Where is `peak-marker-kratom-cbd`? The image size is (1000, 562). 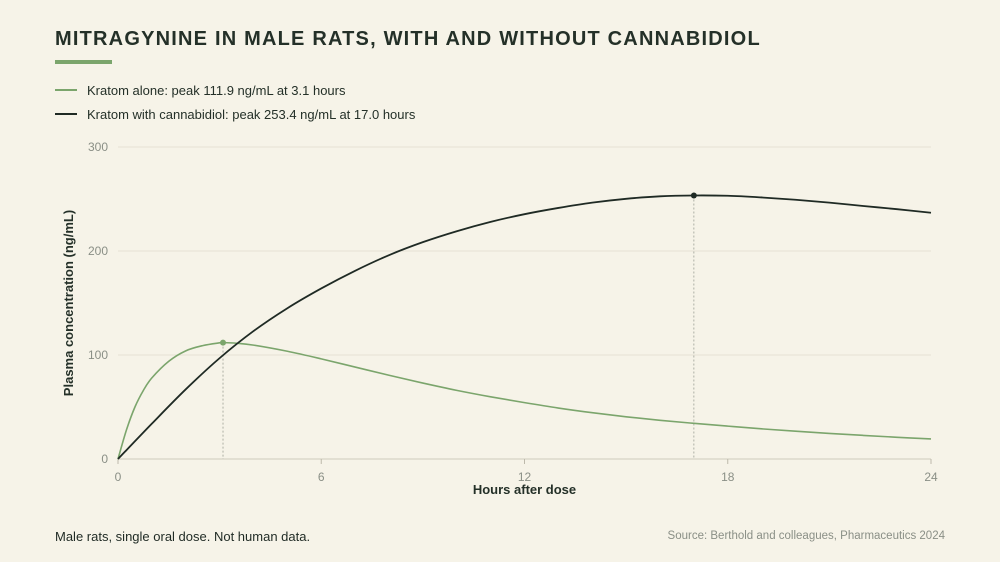 peak-marker-kratom-cbd is located at coordinates (693, 195).